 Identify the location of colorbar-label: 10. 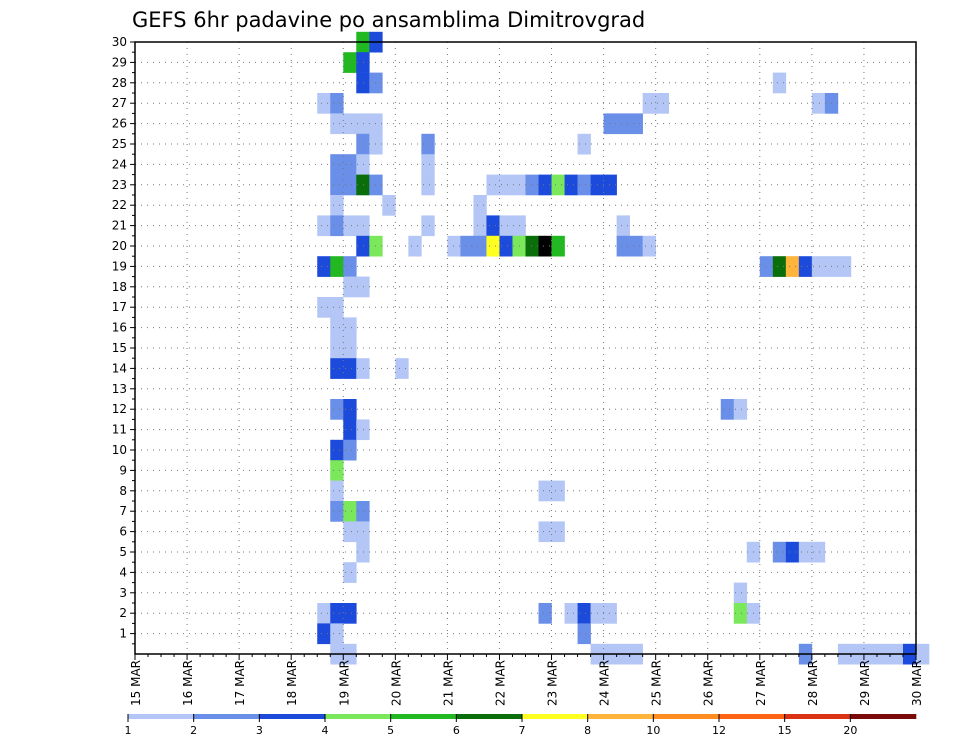
(653, 730).